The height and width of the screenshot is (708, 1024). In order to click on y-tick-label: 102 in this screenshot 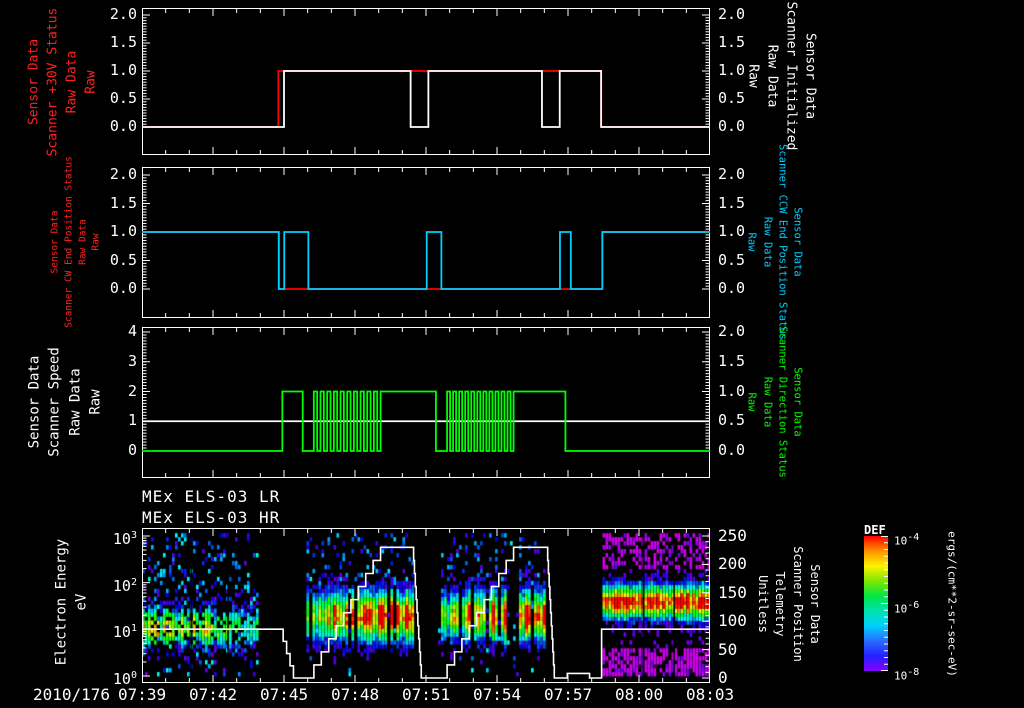, I will do `click(124, 585)`.